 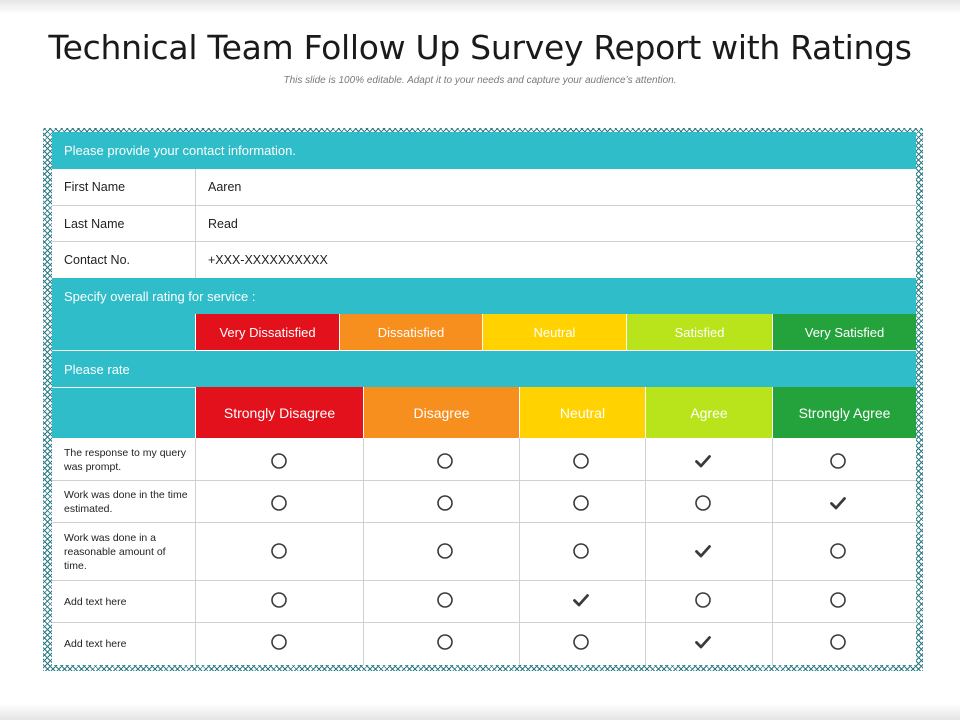 What do you see at coordinates (480, 7) in the screenshot?
I see `top-shade` at bounding box center [480, 7].